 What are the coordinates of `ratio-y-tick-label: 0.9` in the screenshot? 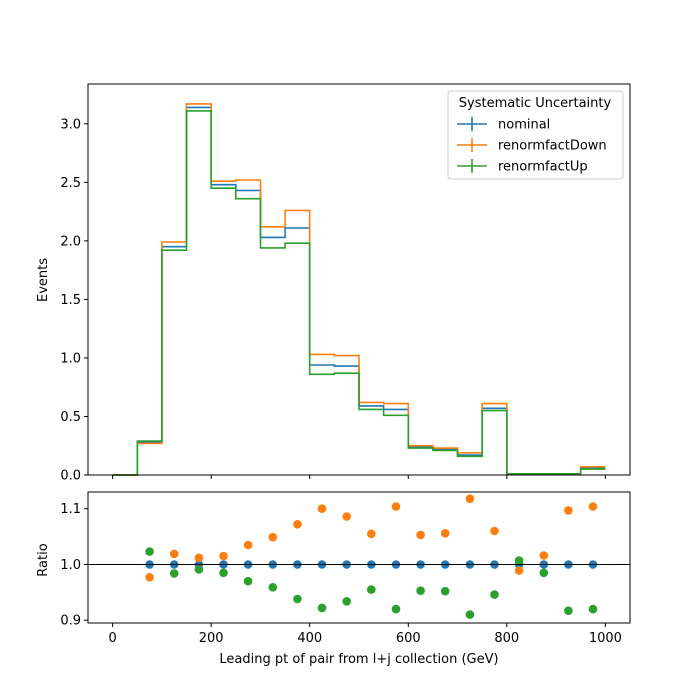 It's located at (70, 621).